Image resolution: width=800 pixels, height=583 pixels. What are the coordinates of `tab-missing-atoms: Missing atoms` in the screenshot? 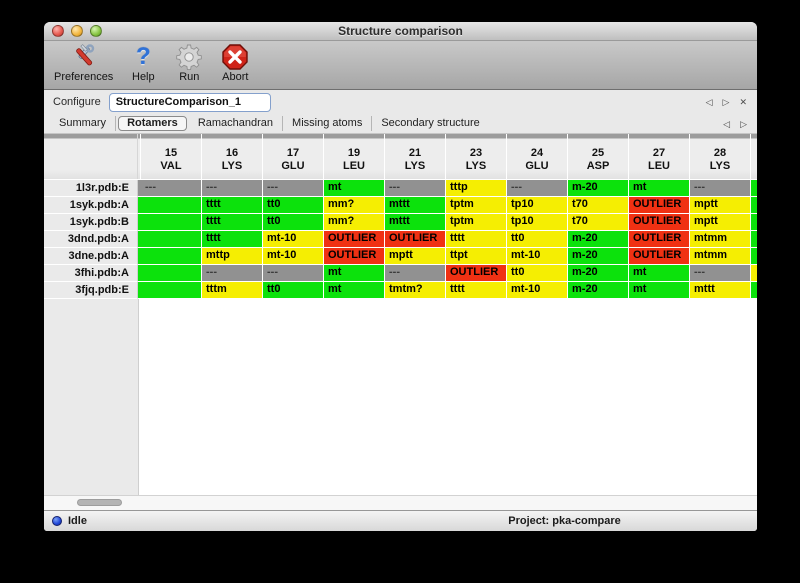 It's located at (328, 123).